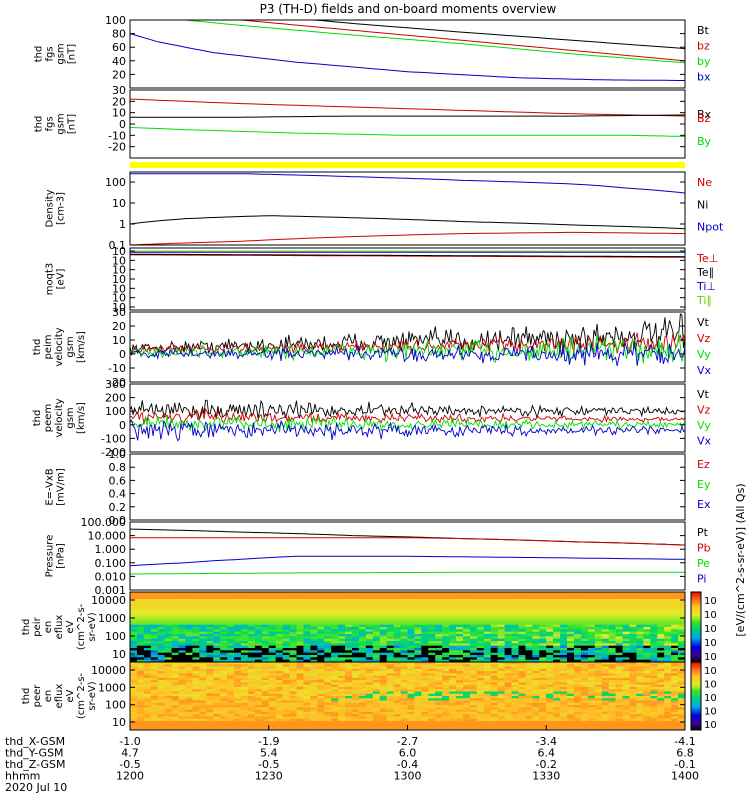 The image size is (750, 800). Describe the element at coordinates (118, 494) in the screenshot. I see `y-tick-label: 0.4` at that location.